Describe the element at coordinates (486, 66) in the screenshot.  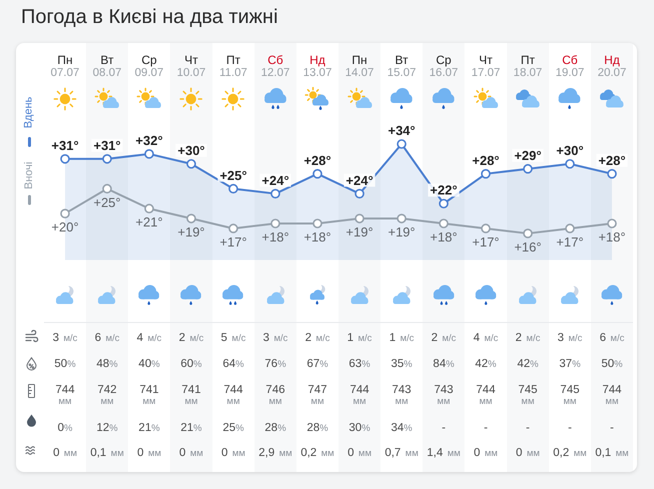
I see `x-tick-label: Чт 17.07` at that location.